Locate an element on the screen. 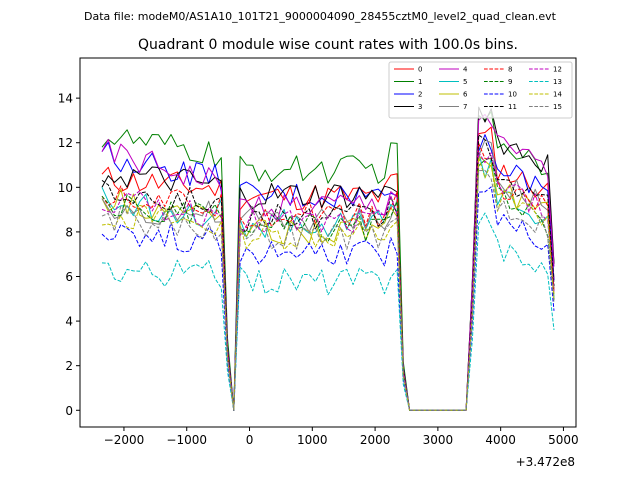  y-tick-label: 2 is located at coordinates (69, 366).